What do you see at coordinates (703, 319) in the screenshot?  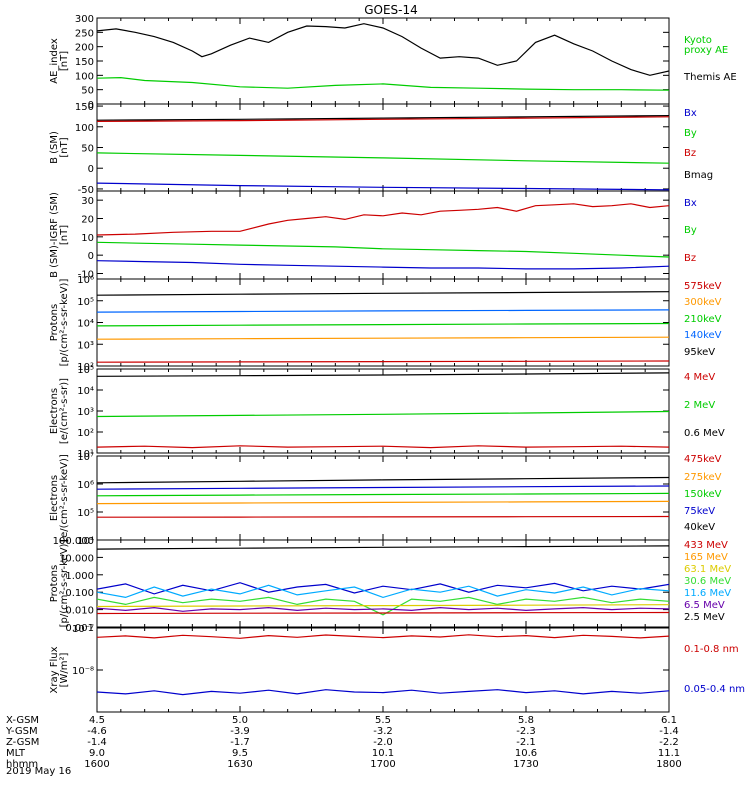 I see `legend-entry: 210keV` at bounding box center [703, 319].